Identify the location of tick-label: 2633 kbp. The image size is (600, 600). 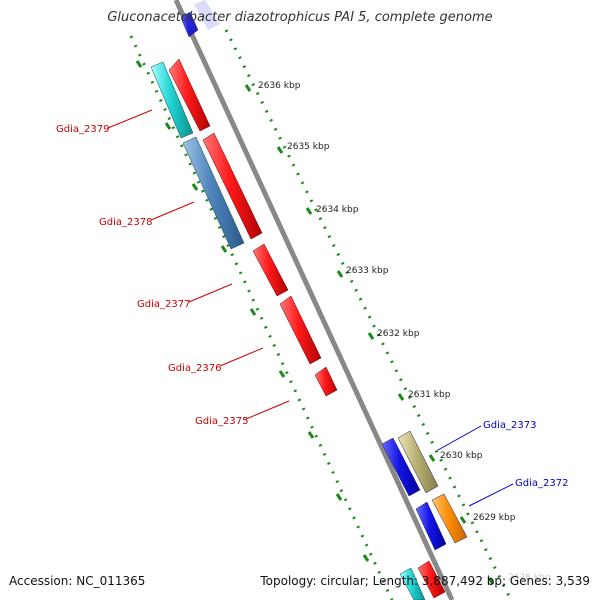
(367, 271).